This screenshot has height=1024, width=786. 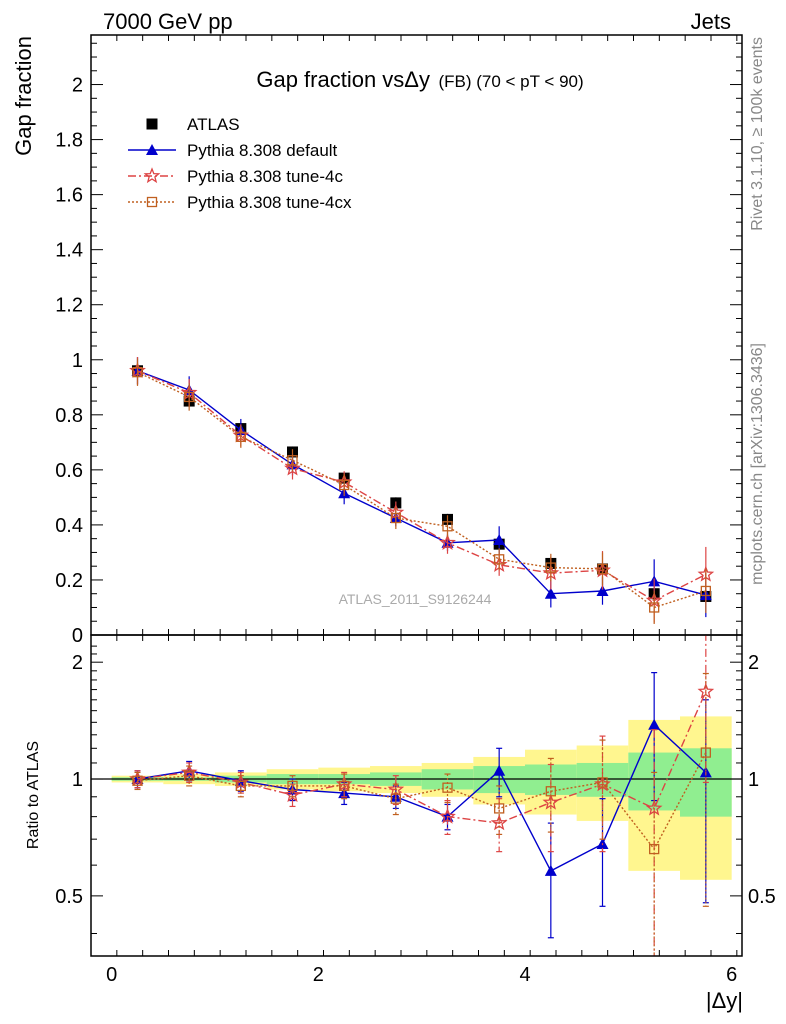 I want to click on main-ytick-label: 1.6, so click(x=69, y=196).